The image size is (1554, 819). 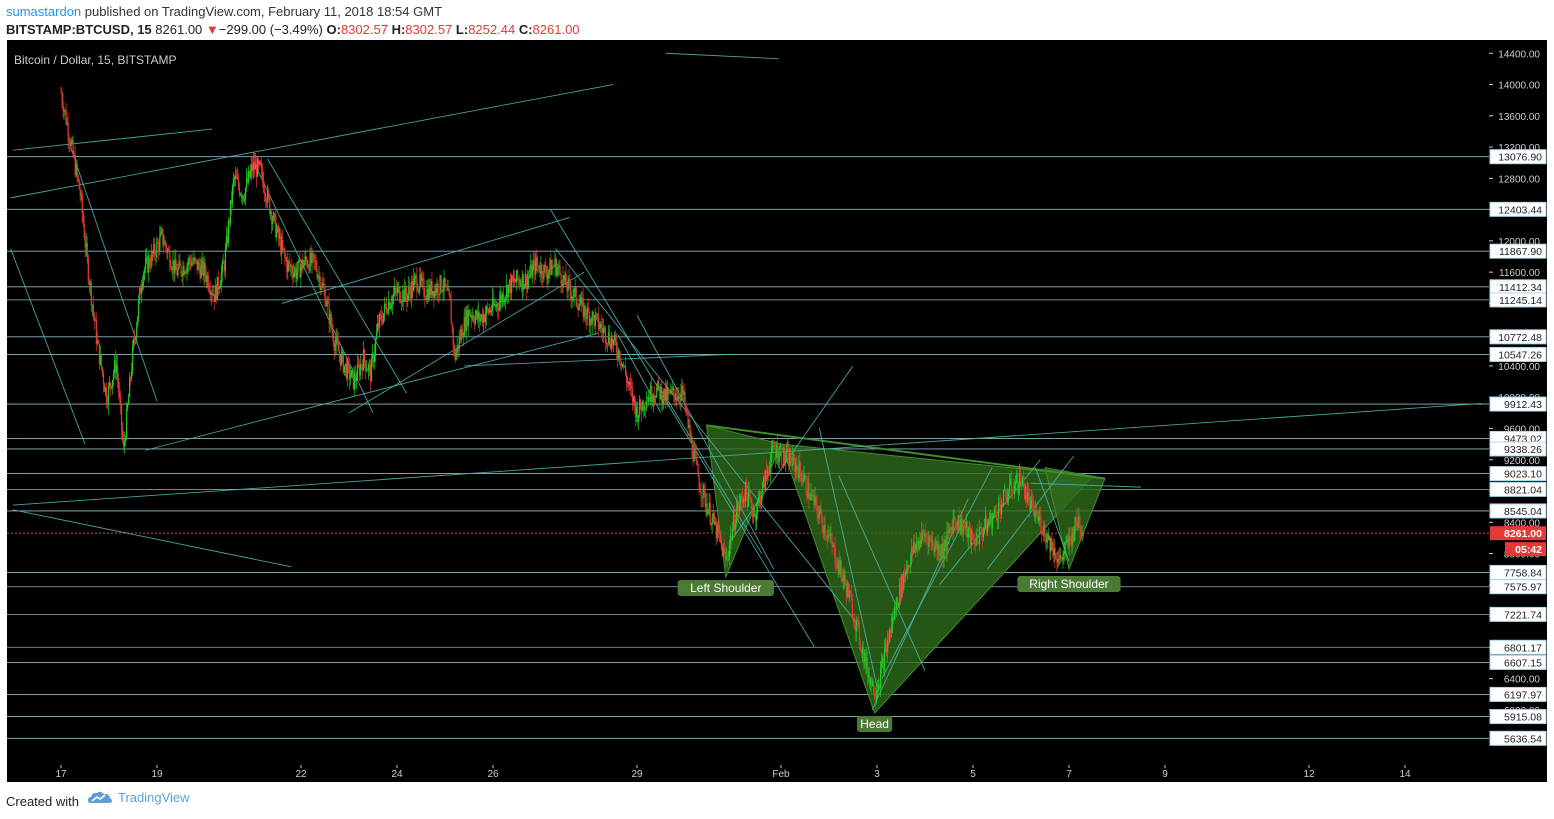 I want to click on current-price-tag-bg, so click(x=1518, y=533).